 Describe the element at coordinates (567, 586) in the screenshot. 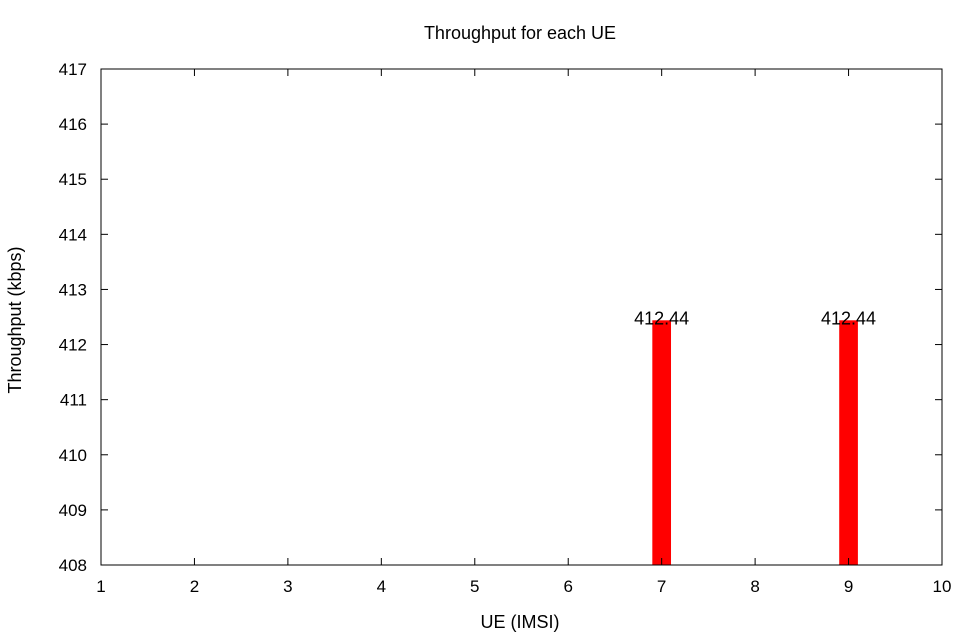

I see `x-tick-label: 6` at that location.